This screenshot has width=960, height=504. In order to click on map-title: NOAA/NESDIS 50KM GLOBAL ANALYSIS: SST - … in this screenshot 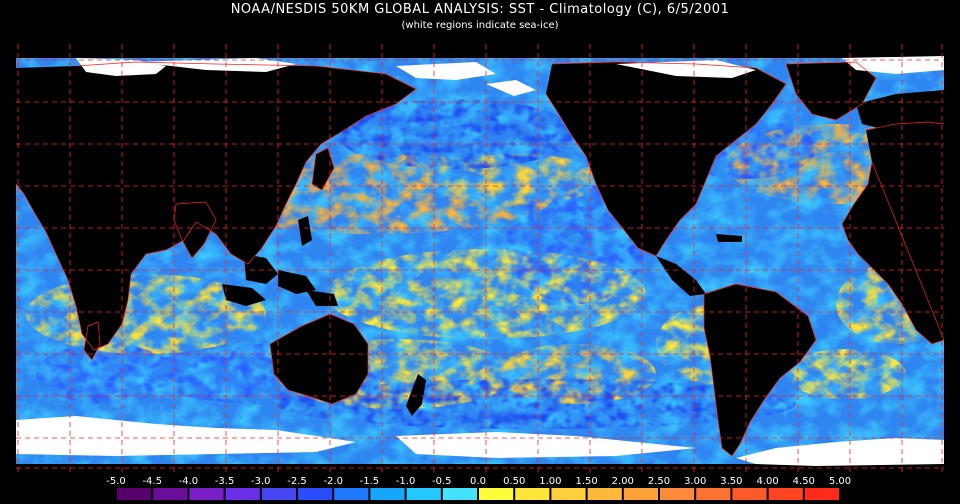, I will do `click(480, 9)`.